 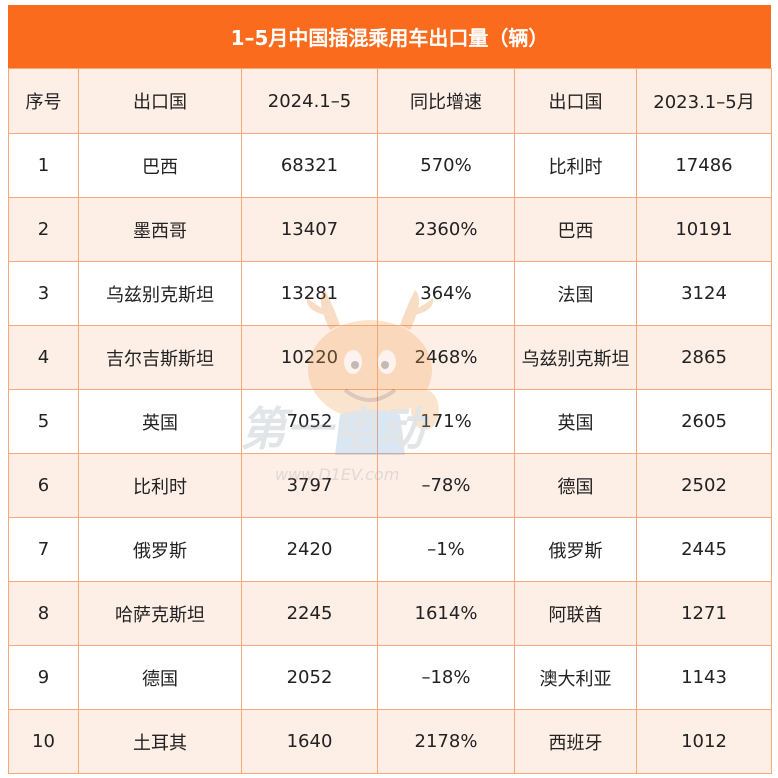 I want to click on cell-country-2023: 阿联酋, so click(x=575, y=613).